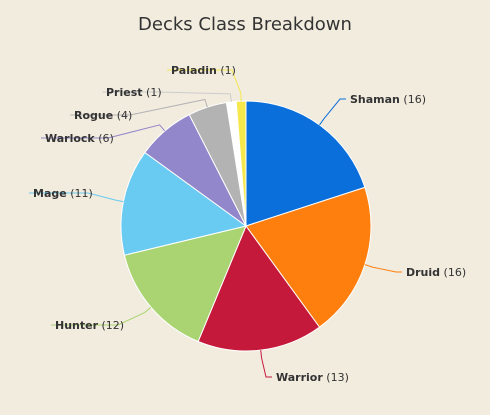  I want to click on slice-label-hunter: Hunter (12), so click(89, 325).